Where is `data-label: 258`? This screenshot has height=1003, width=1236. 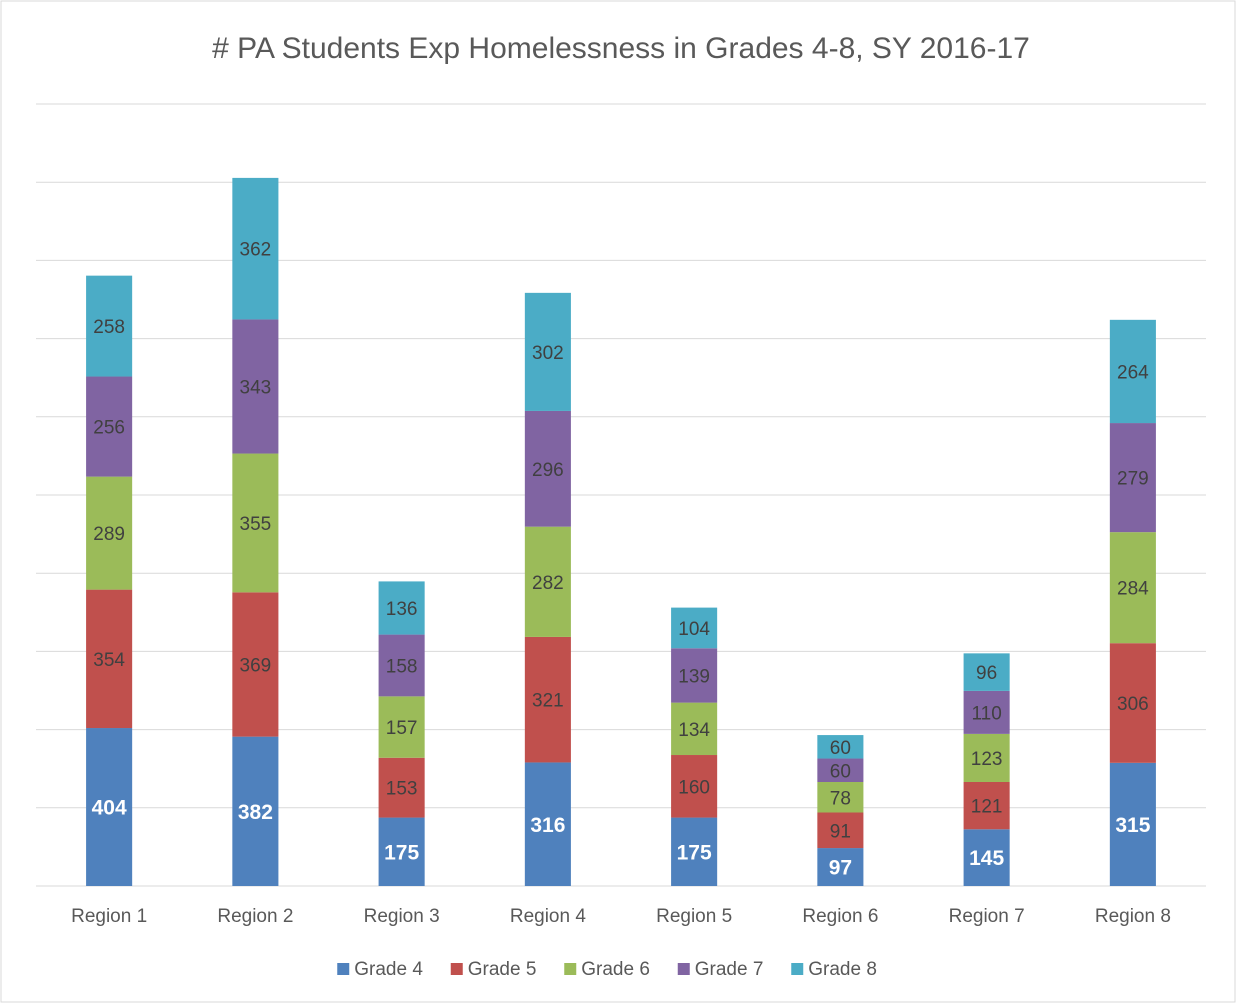
data-label: 258 is located at coordinates (109, 327).